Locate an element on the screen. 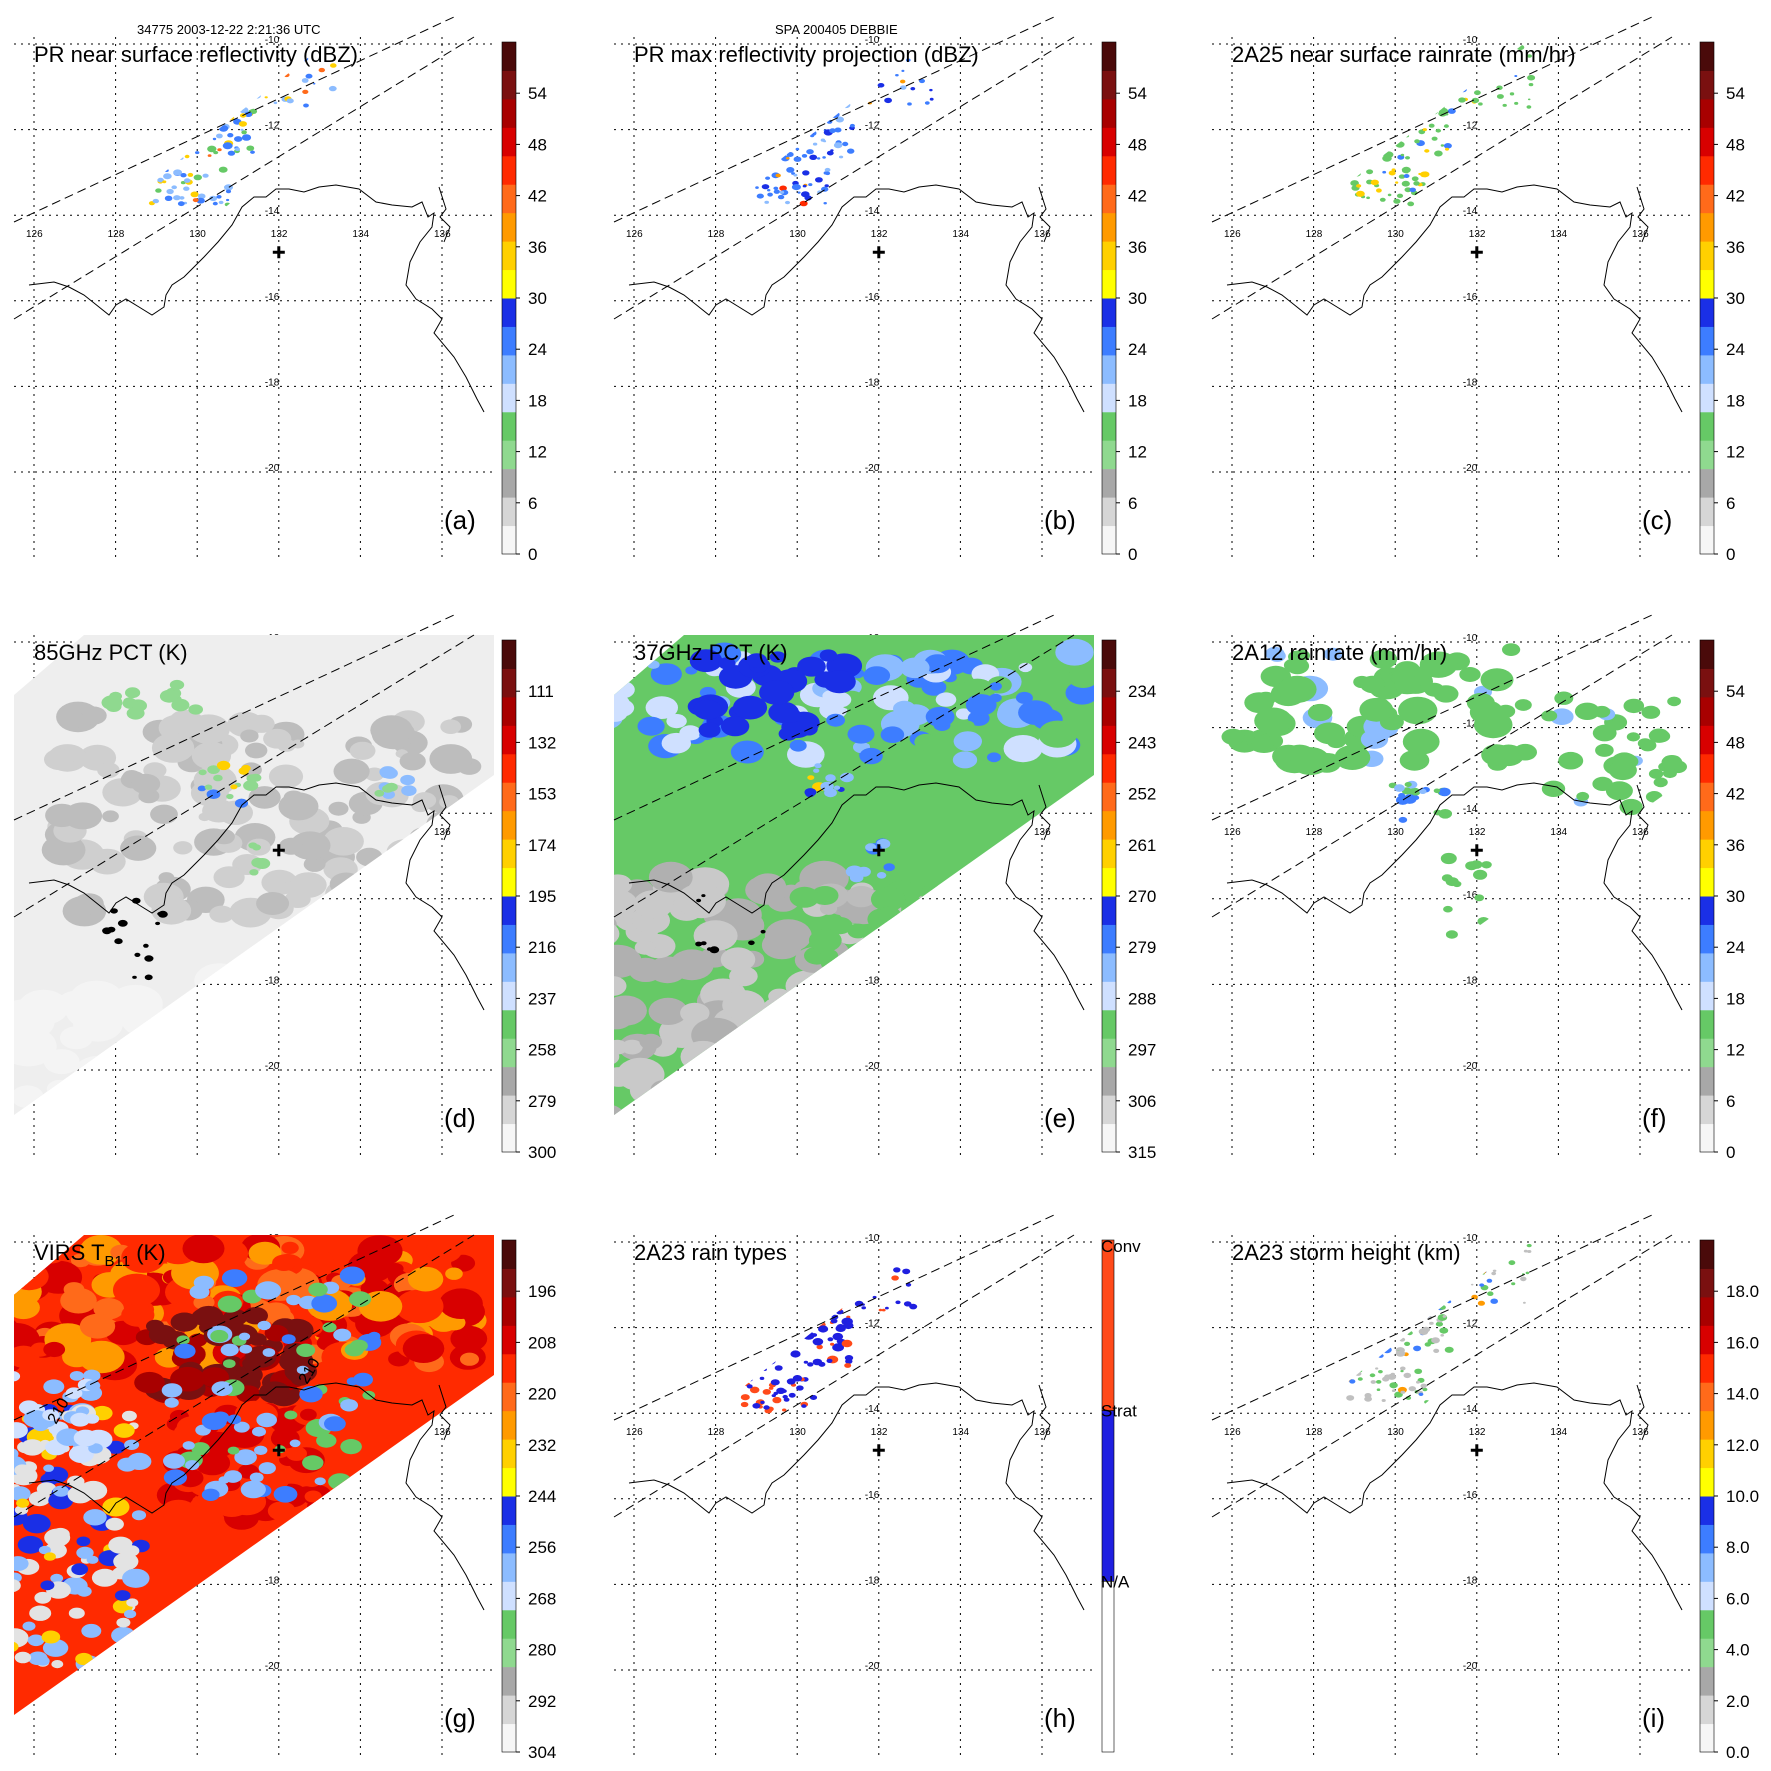 The height and width of the screenshot is (1771, 1771). colorbar-tick-label: 54 is located at coordinates (1137, 93).